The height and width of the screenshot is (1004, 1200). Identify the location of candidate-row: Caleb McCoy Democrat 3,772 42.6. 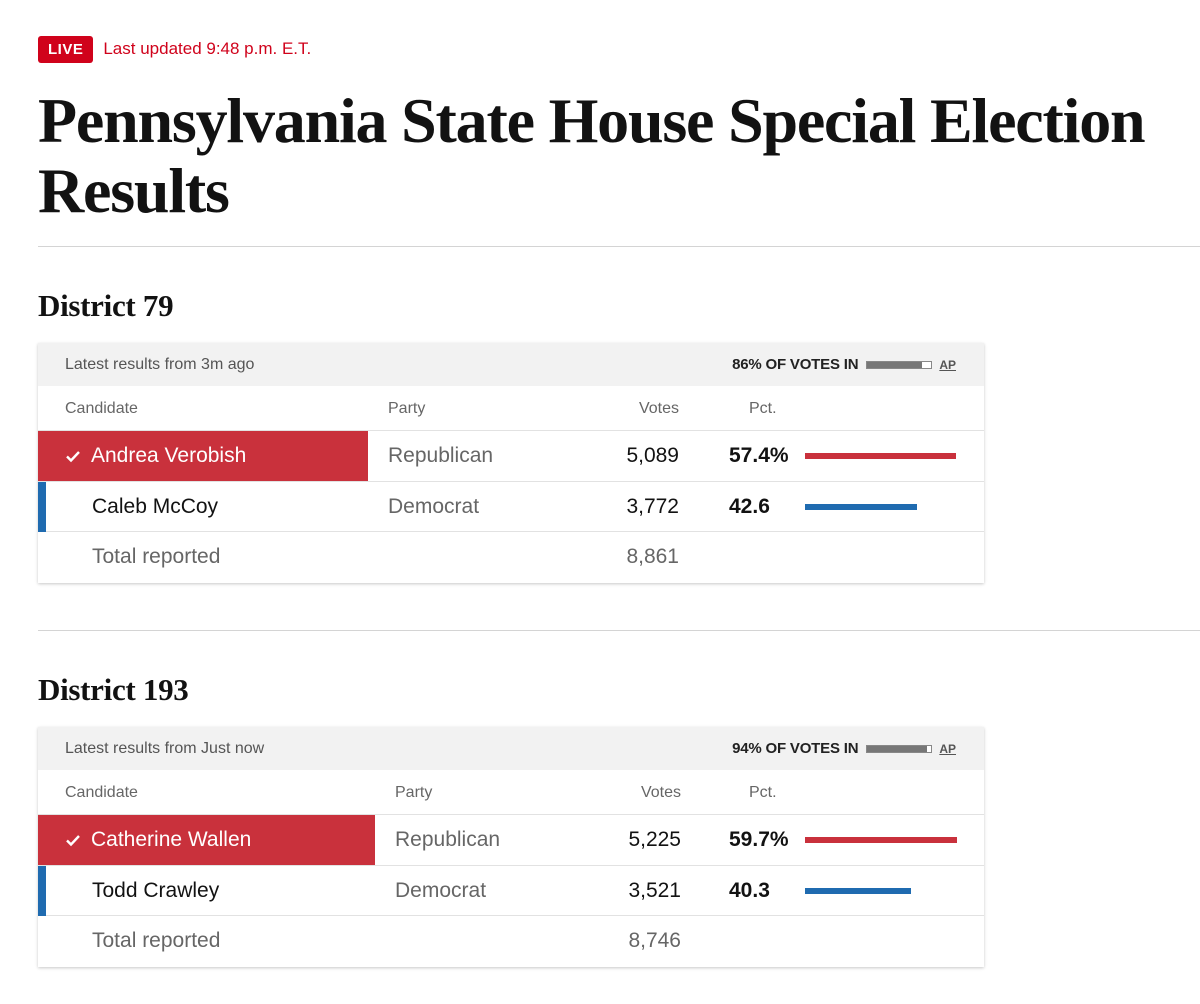
(511, 506).